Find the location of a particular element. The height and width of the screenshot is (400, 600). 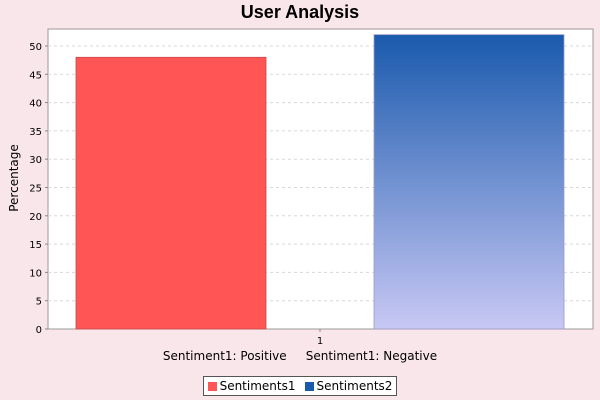

y-tick-label: 0 is located at coordinates (39, 330).